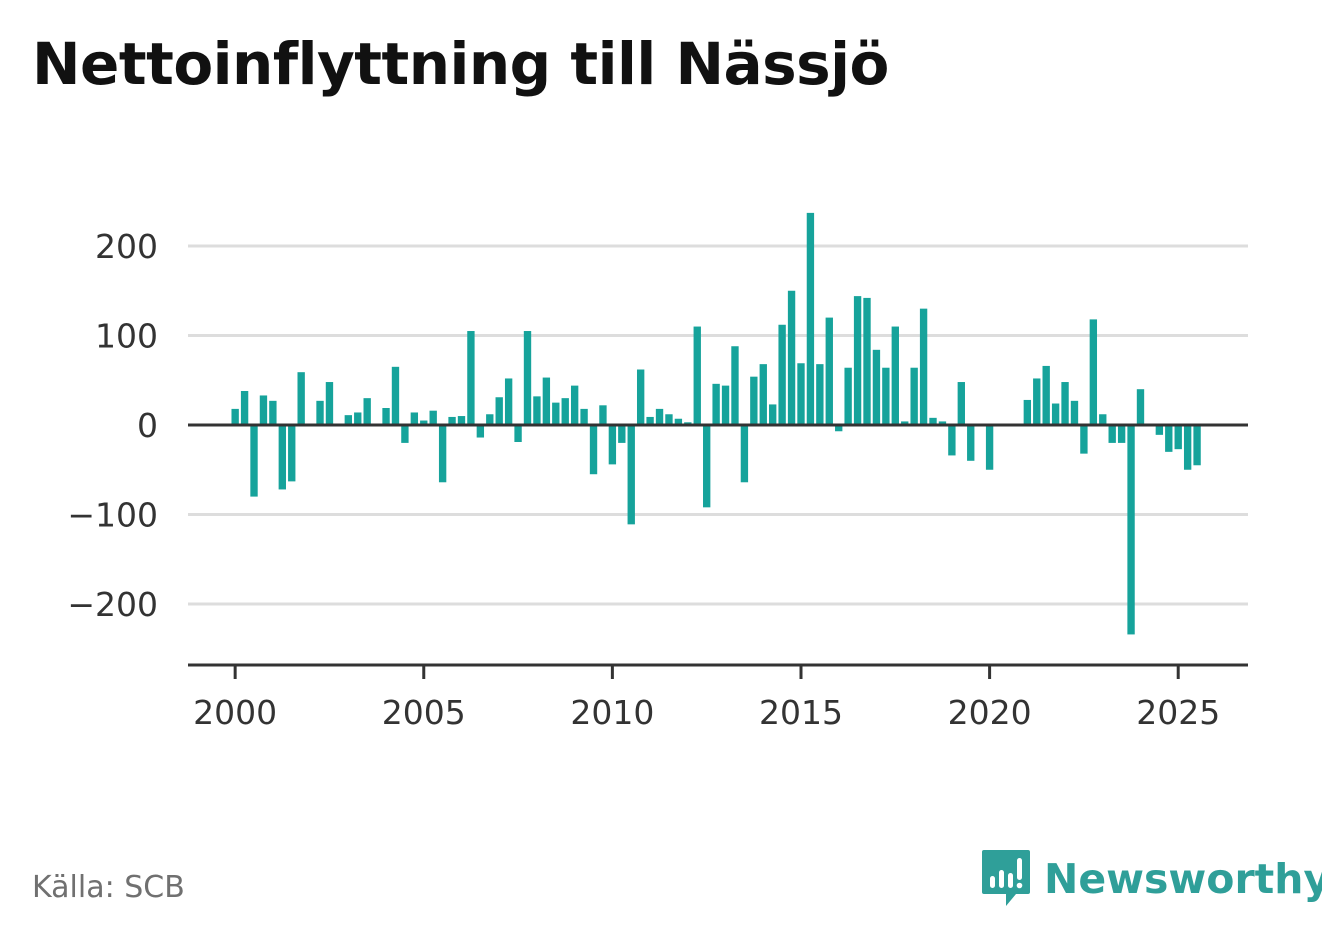 The height and width of the screenshot is (939, 1322). Describe the element at coordinates (1112, 434) in the screenshot. I see `bar: 2023-Q2: -20` at that location.